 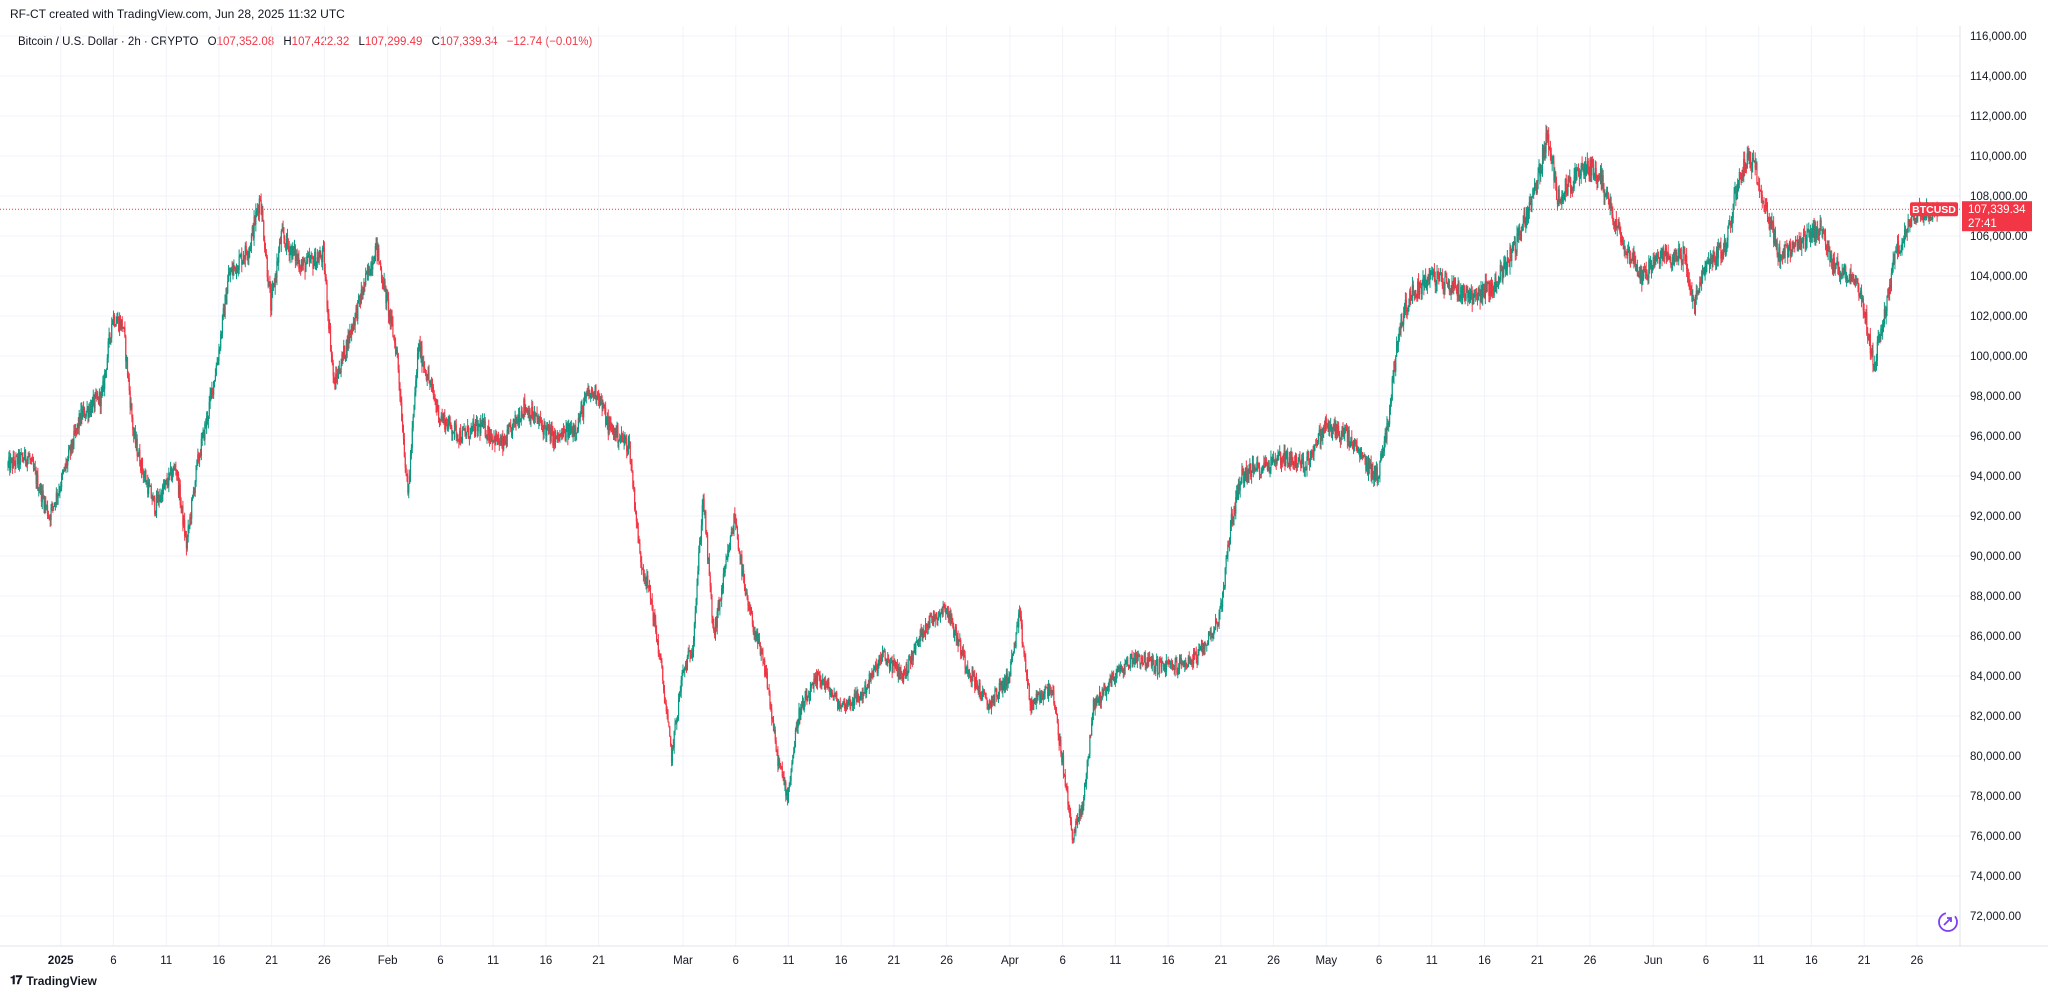 I want to click on symbol-label: Bitcoin / U.S. Dollar · 2h · CRYPTO, so click(x=108, y=42).